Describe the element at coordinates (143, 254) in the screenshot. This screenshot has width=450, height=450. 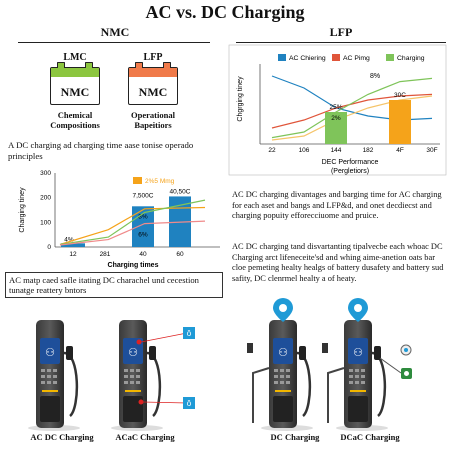
I see `left-chart-xtick: 40` at that location.